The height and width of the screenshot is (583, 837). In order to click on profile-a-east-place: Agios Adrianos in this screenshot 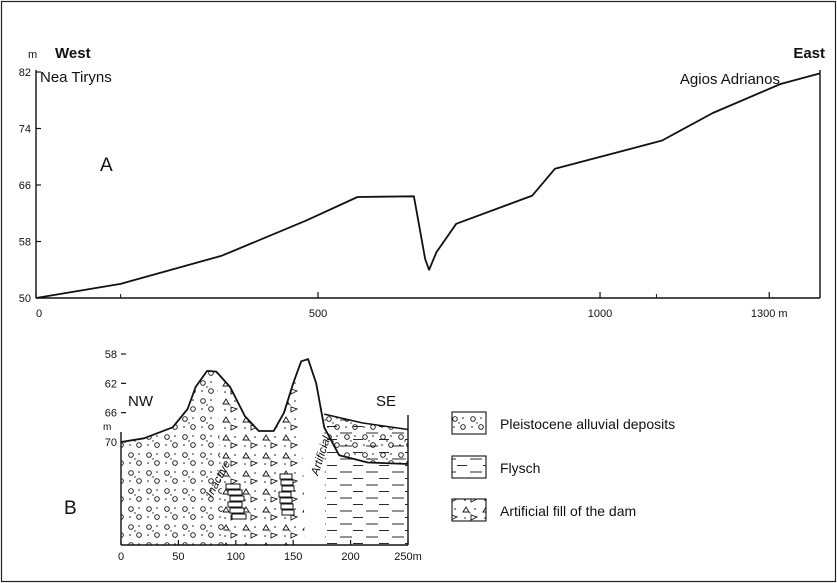, I will do `click(730, 79)`.